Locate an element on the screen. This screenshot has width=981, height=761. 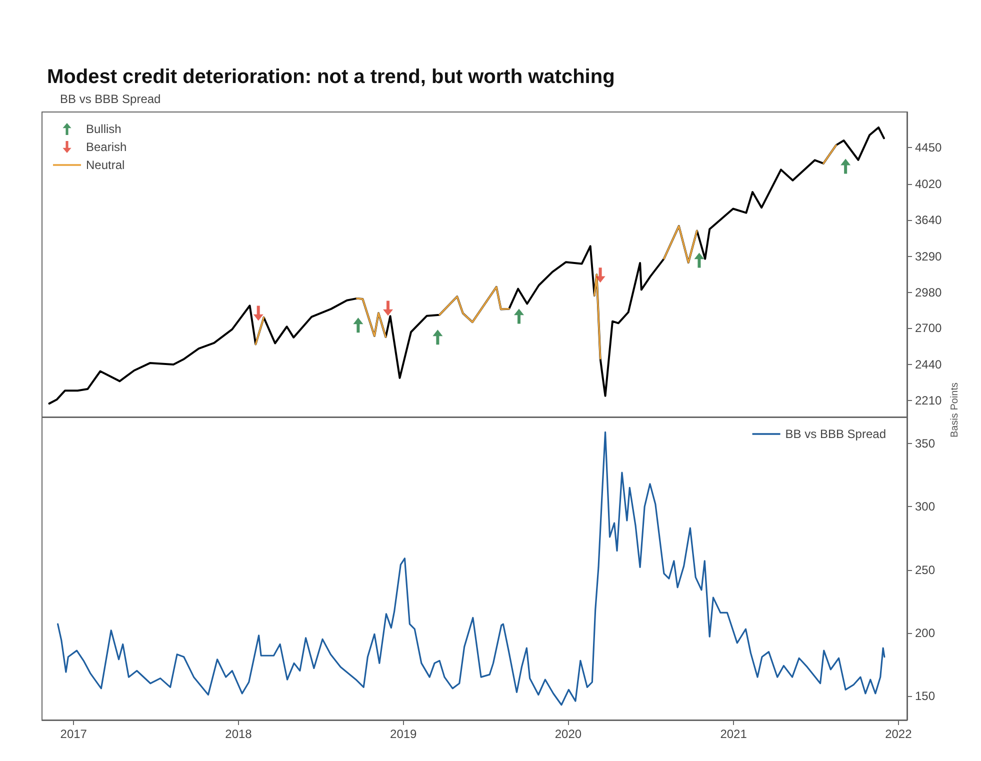
y-tick-label: 3640 is located at coordinates (928, 220).